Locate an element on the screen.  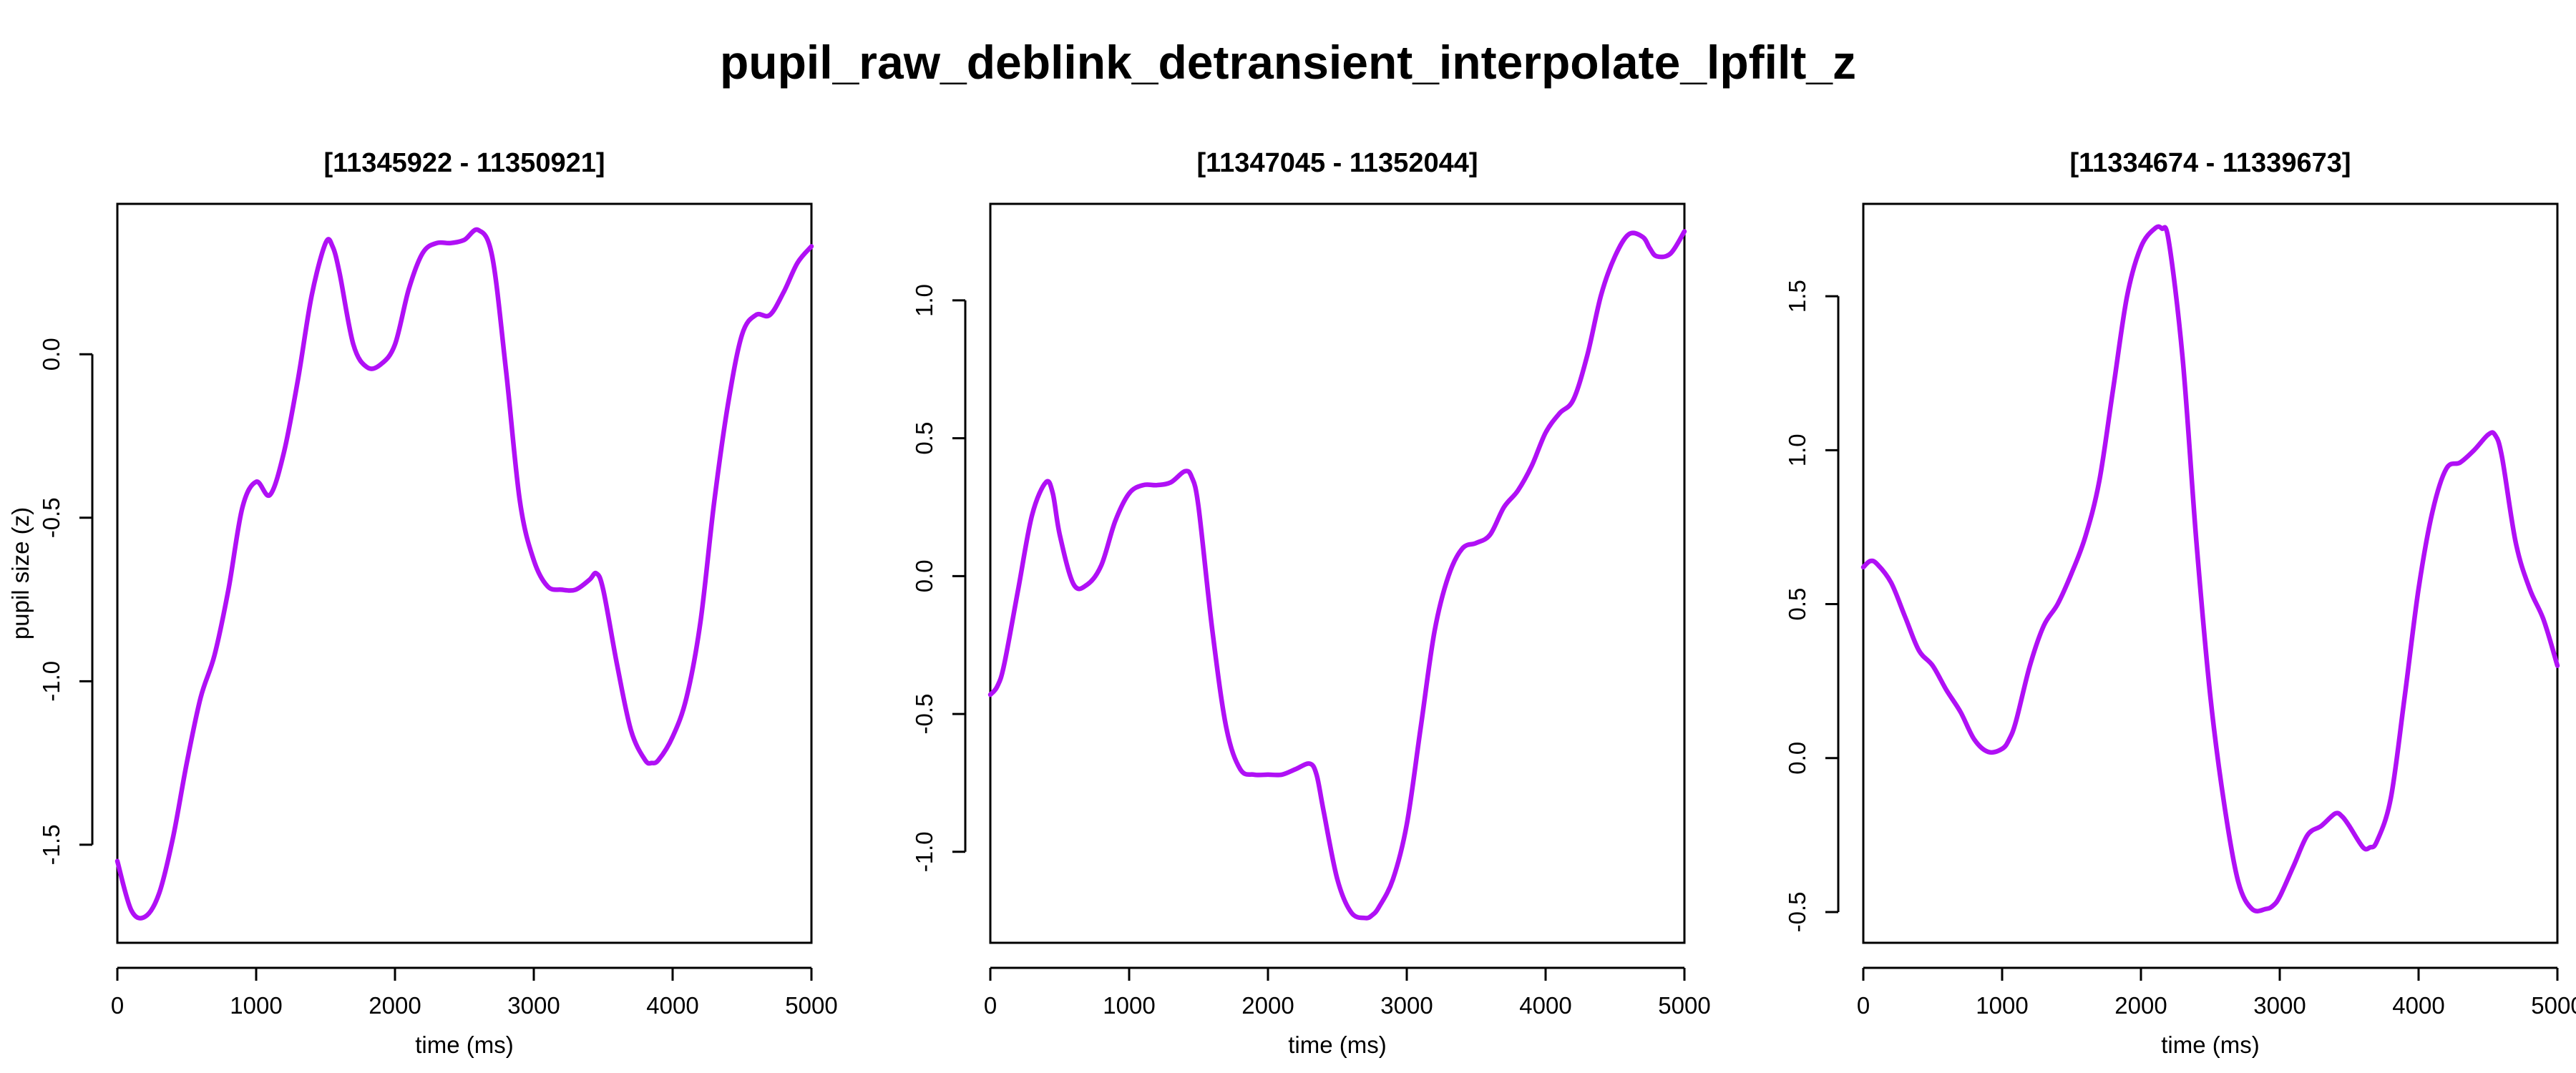
y-tick-label: -1.5 is located at coordinates (51, 845).